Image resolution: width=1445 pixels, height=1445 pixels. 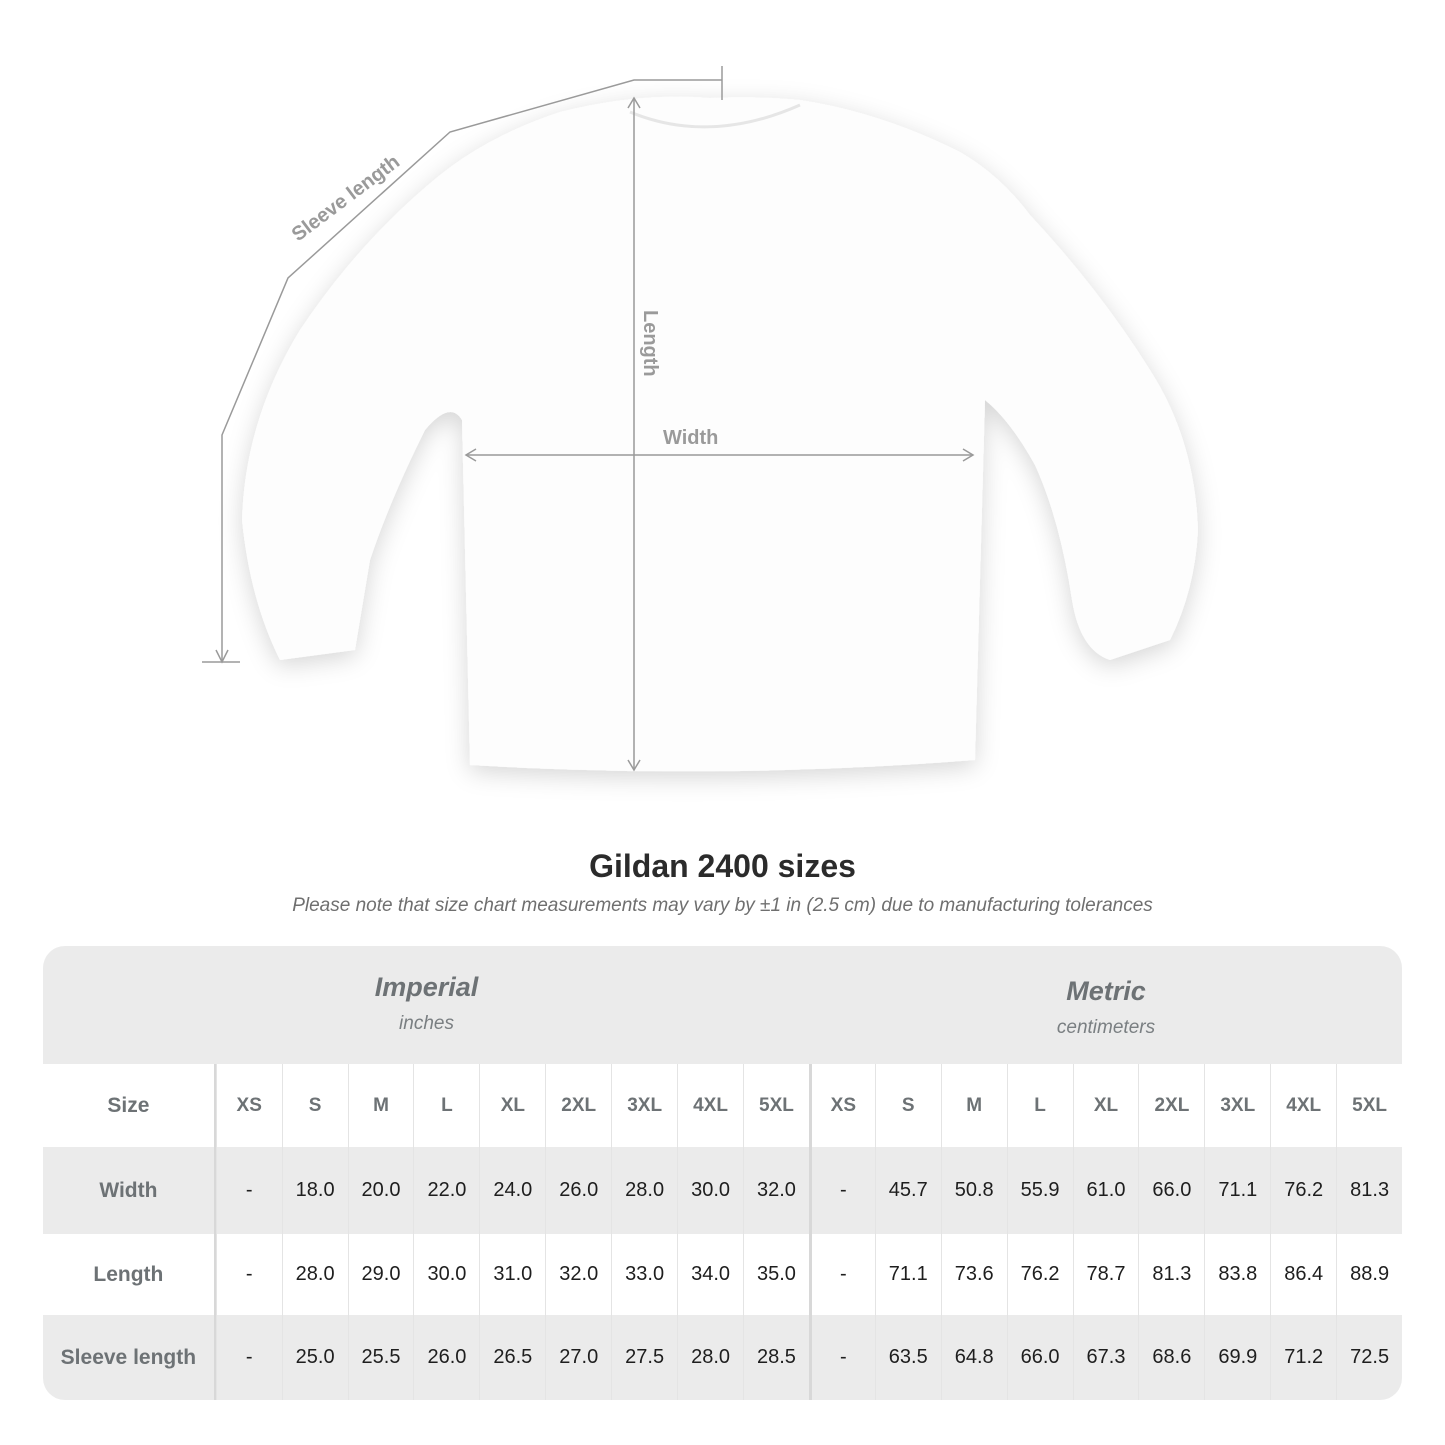 I want to click on metric-header: Metric centimeters, so click(x=1106, y=1005).